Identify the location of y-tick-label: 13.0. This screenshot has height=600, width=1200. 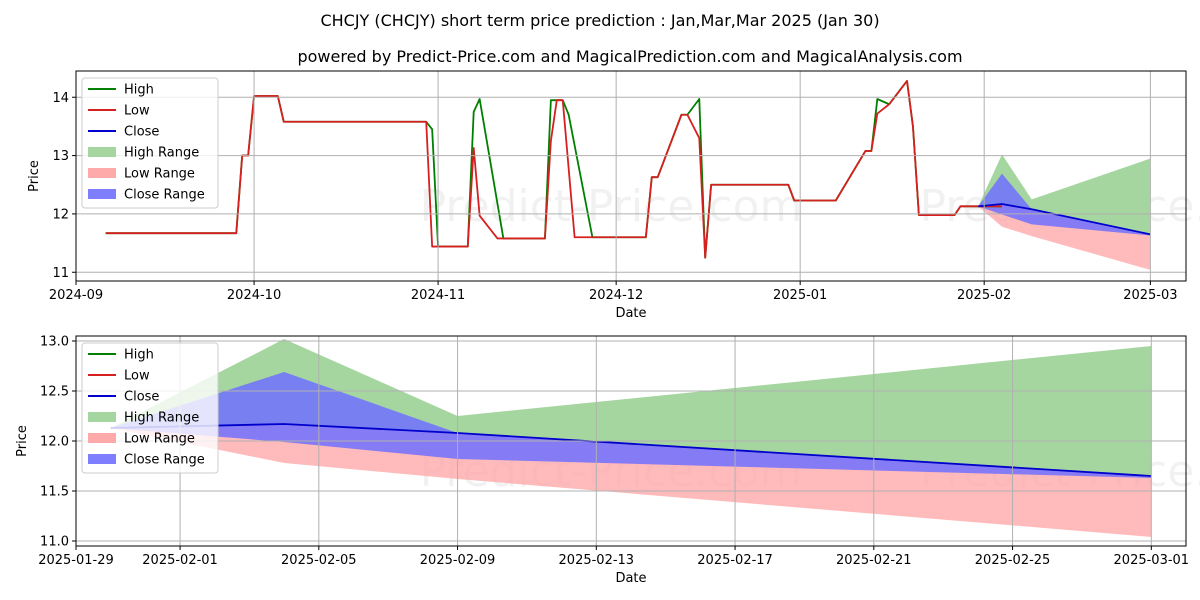
(54, 342).